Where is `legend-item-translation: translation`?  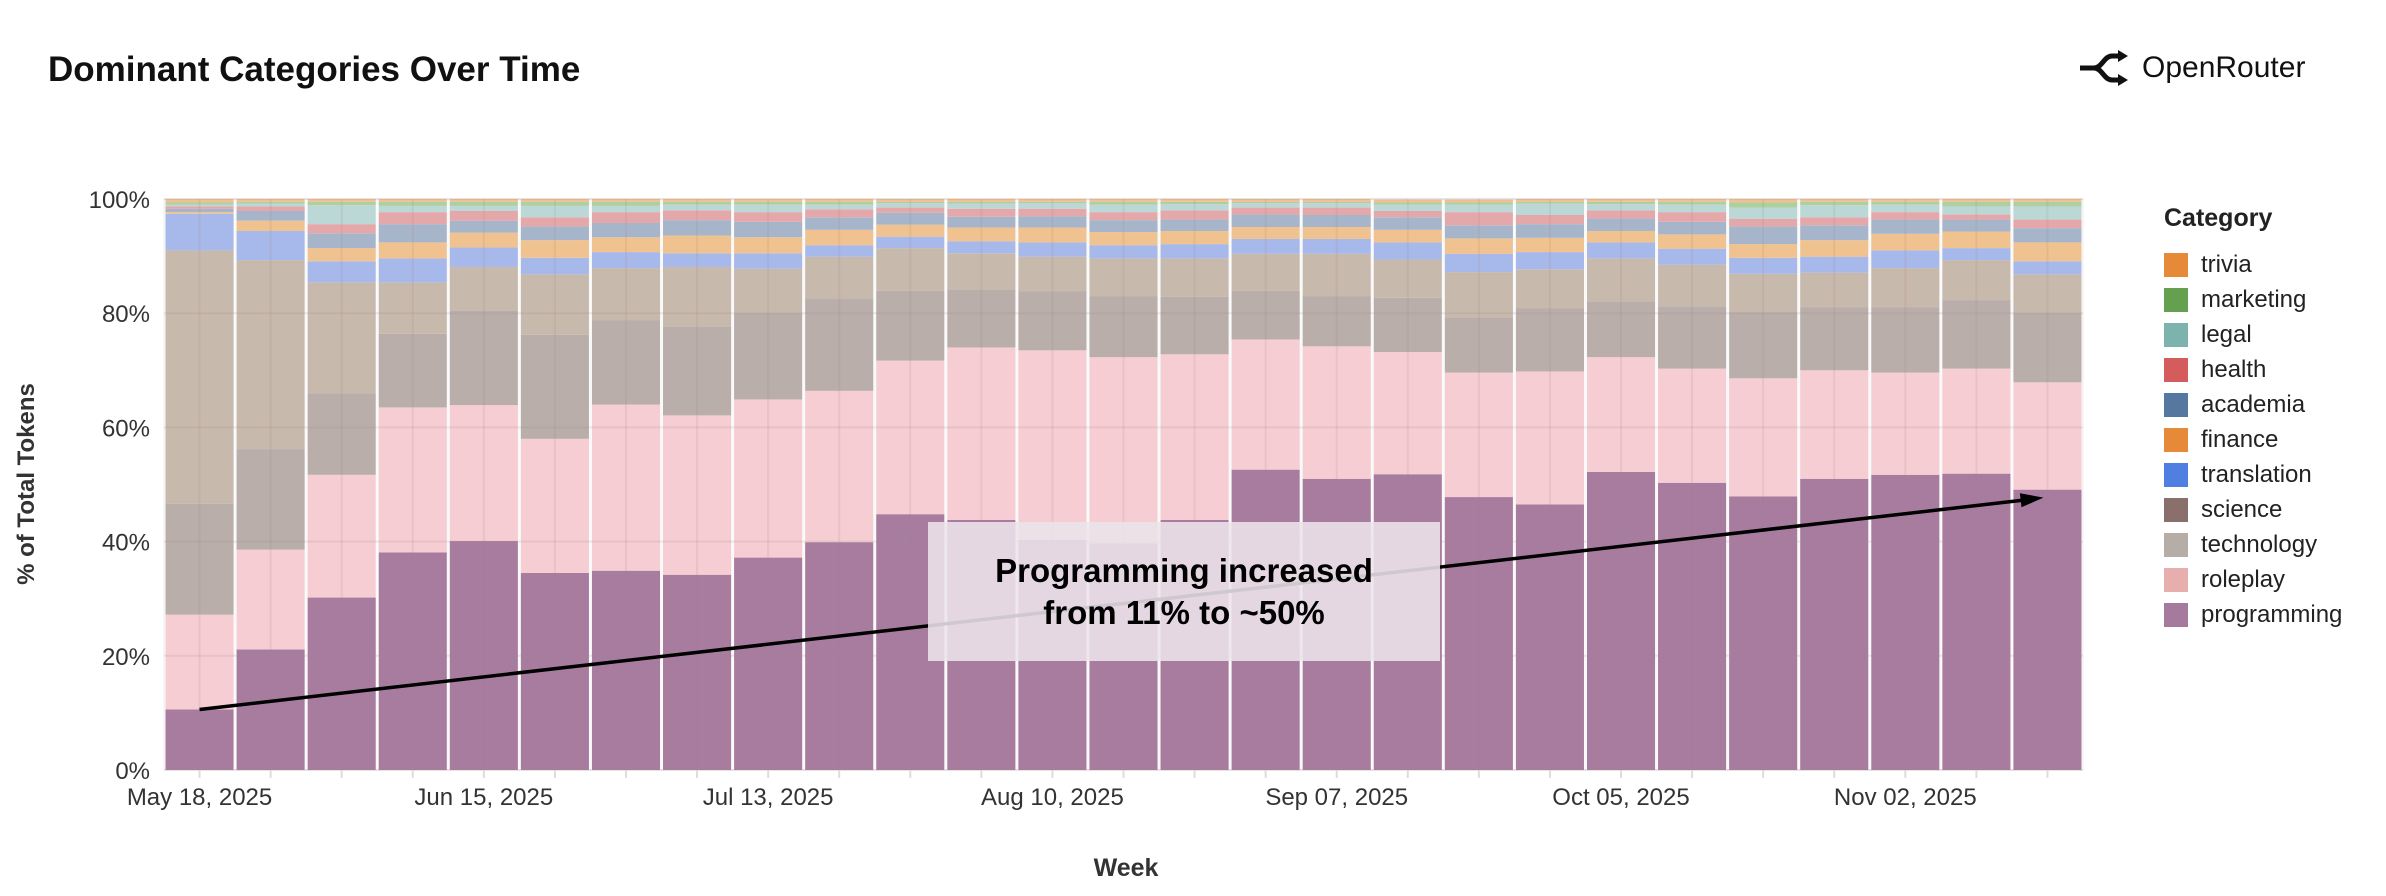 legend-item-translation: translation is located at coordinates (2253, 474).